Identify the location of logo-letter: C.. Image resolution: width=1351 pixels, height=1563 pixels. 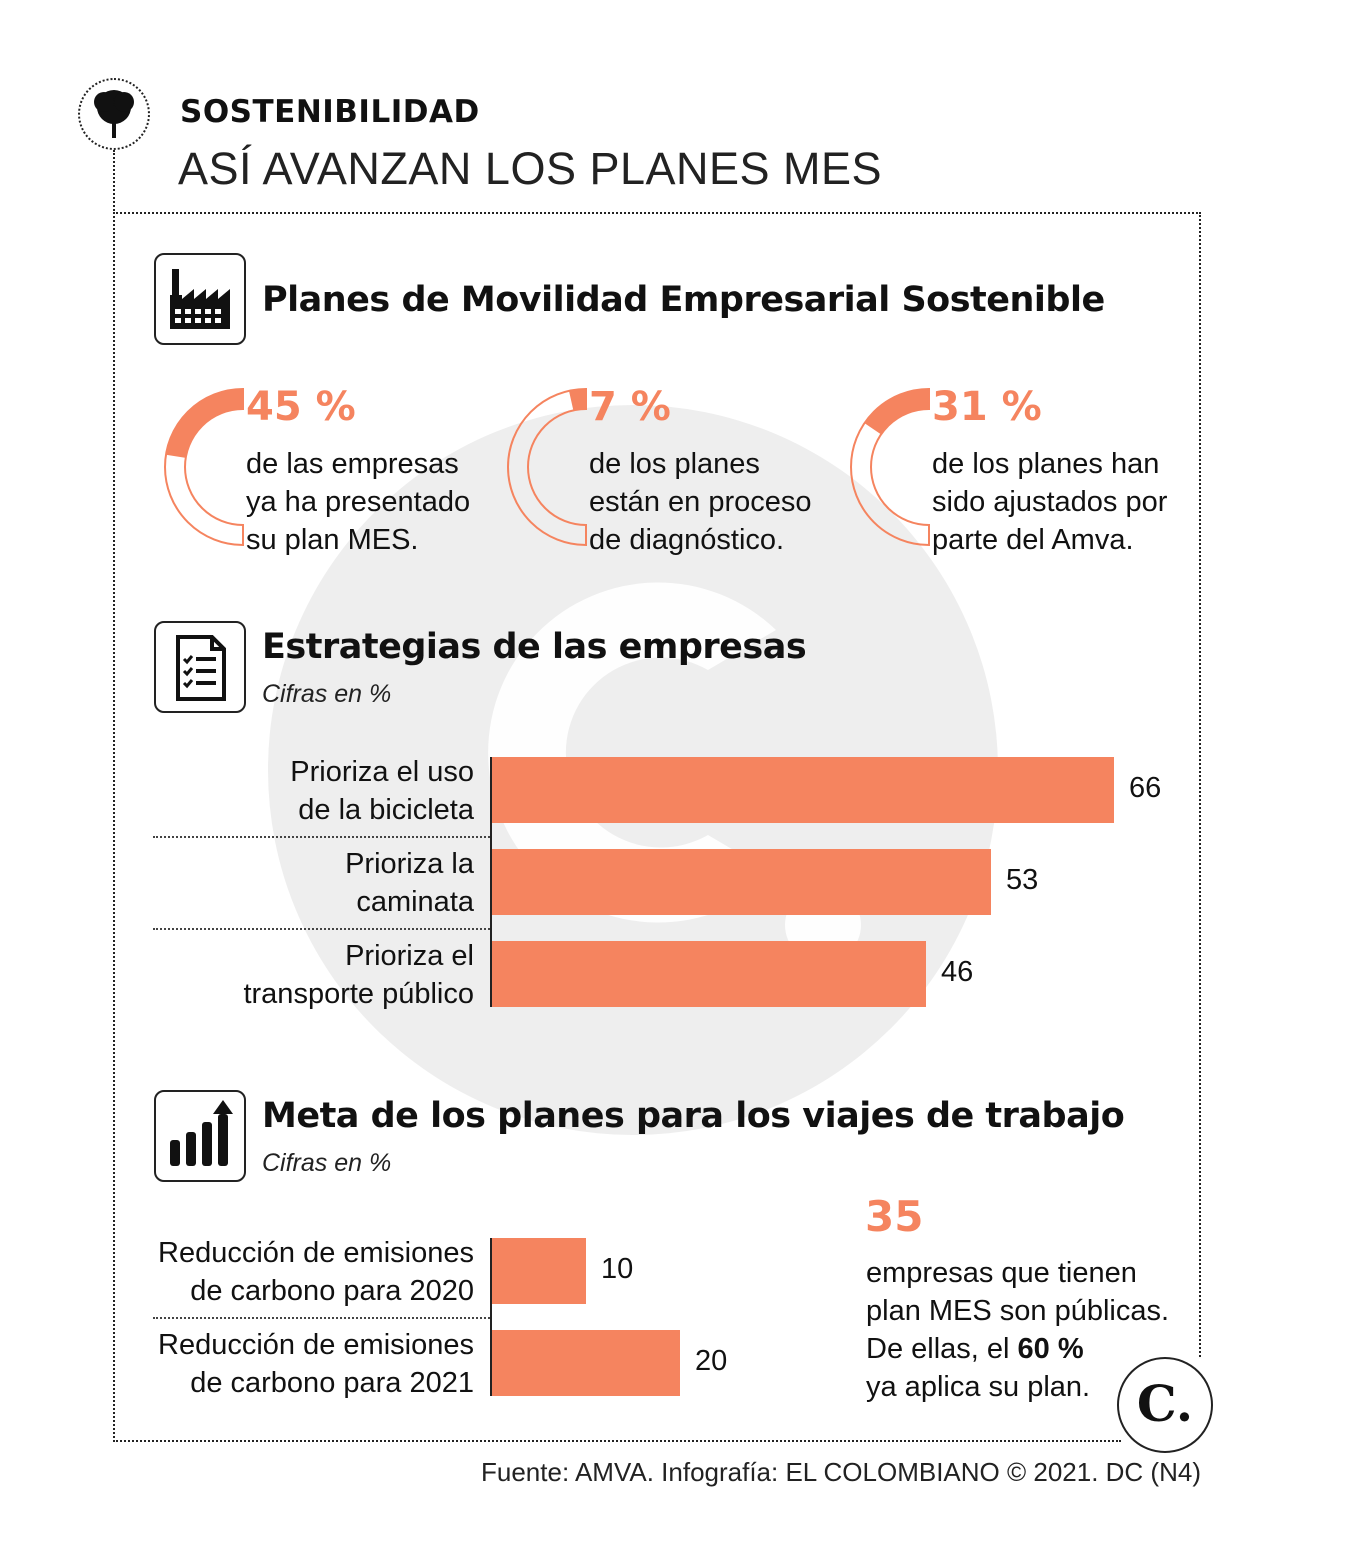
(1165, 1403).